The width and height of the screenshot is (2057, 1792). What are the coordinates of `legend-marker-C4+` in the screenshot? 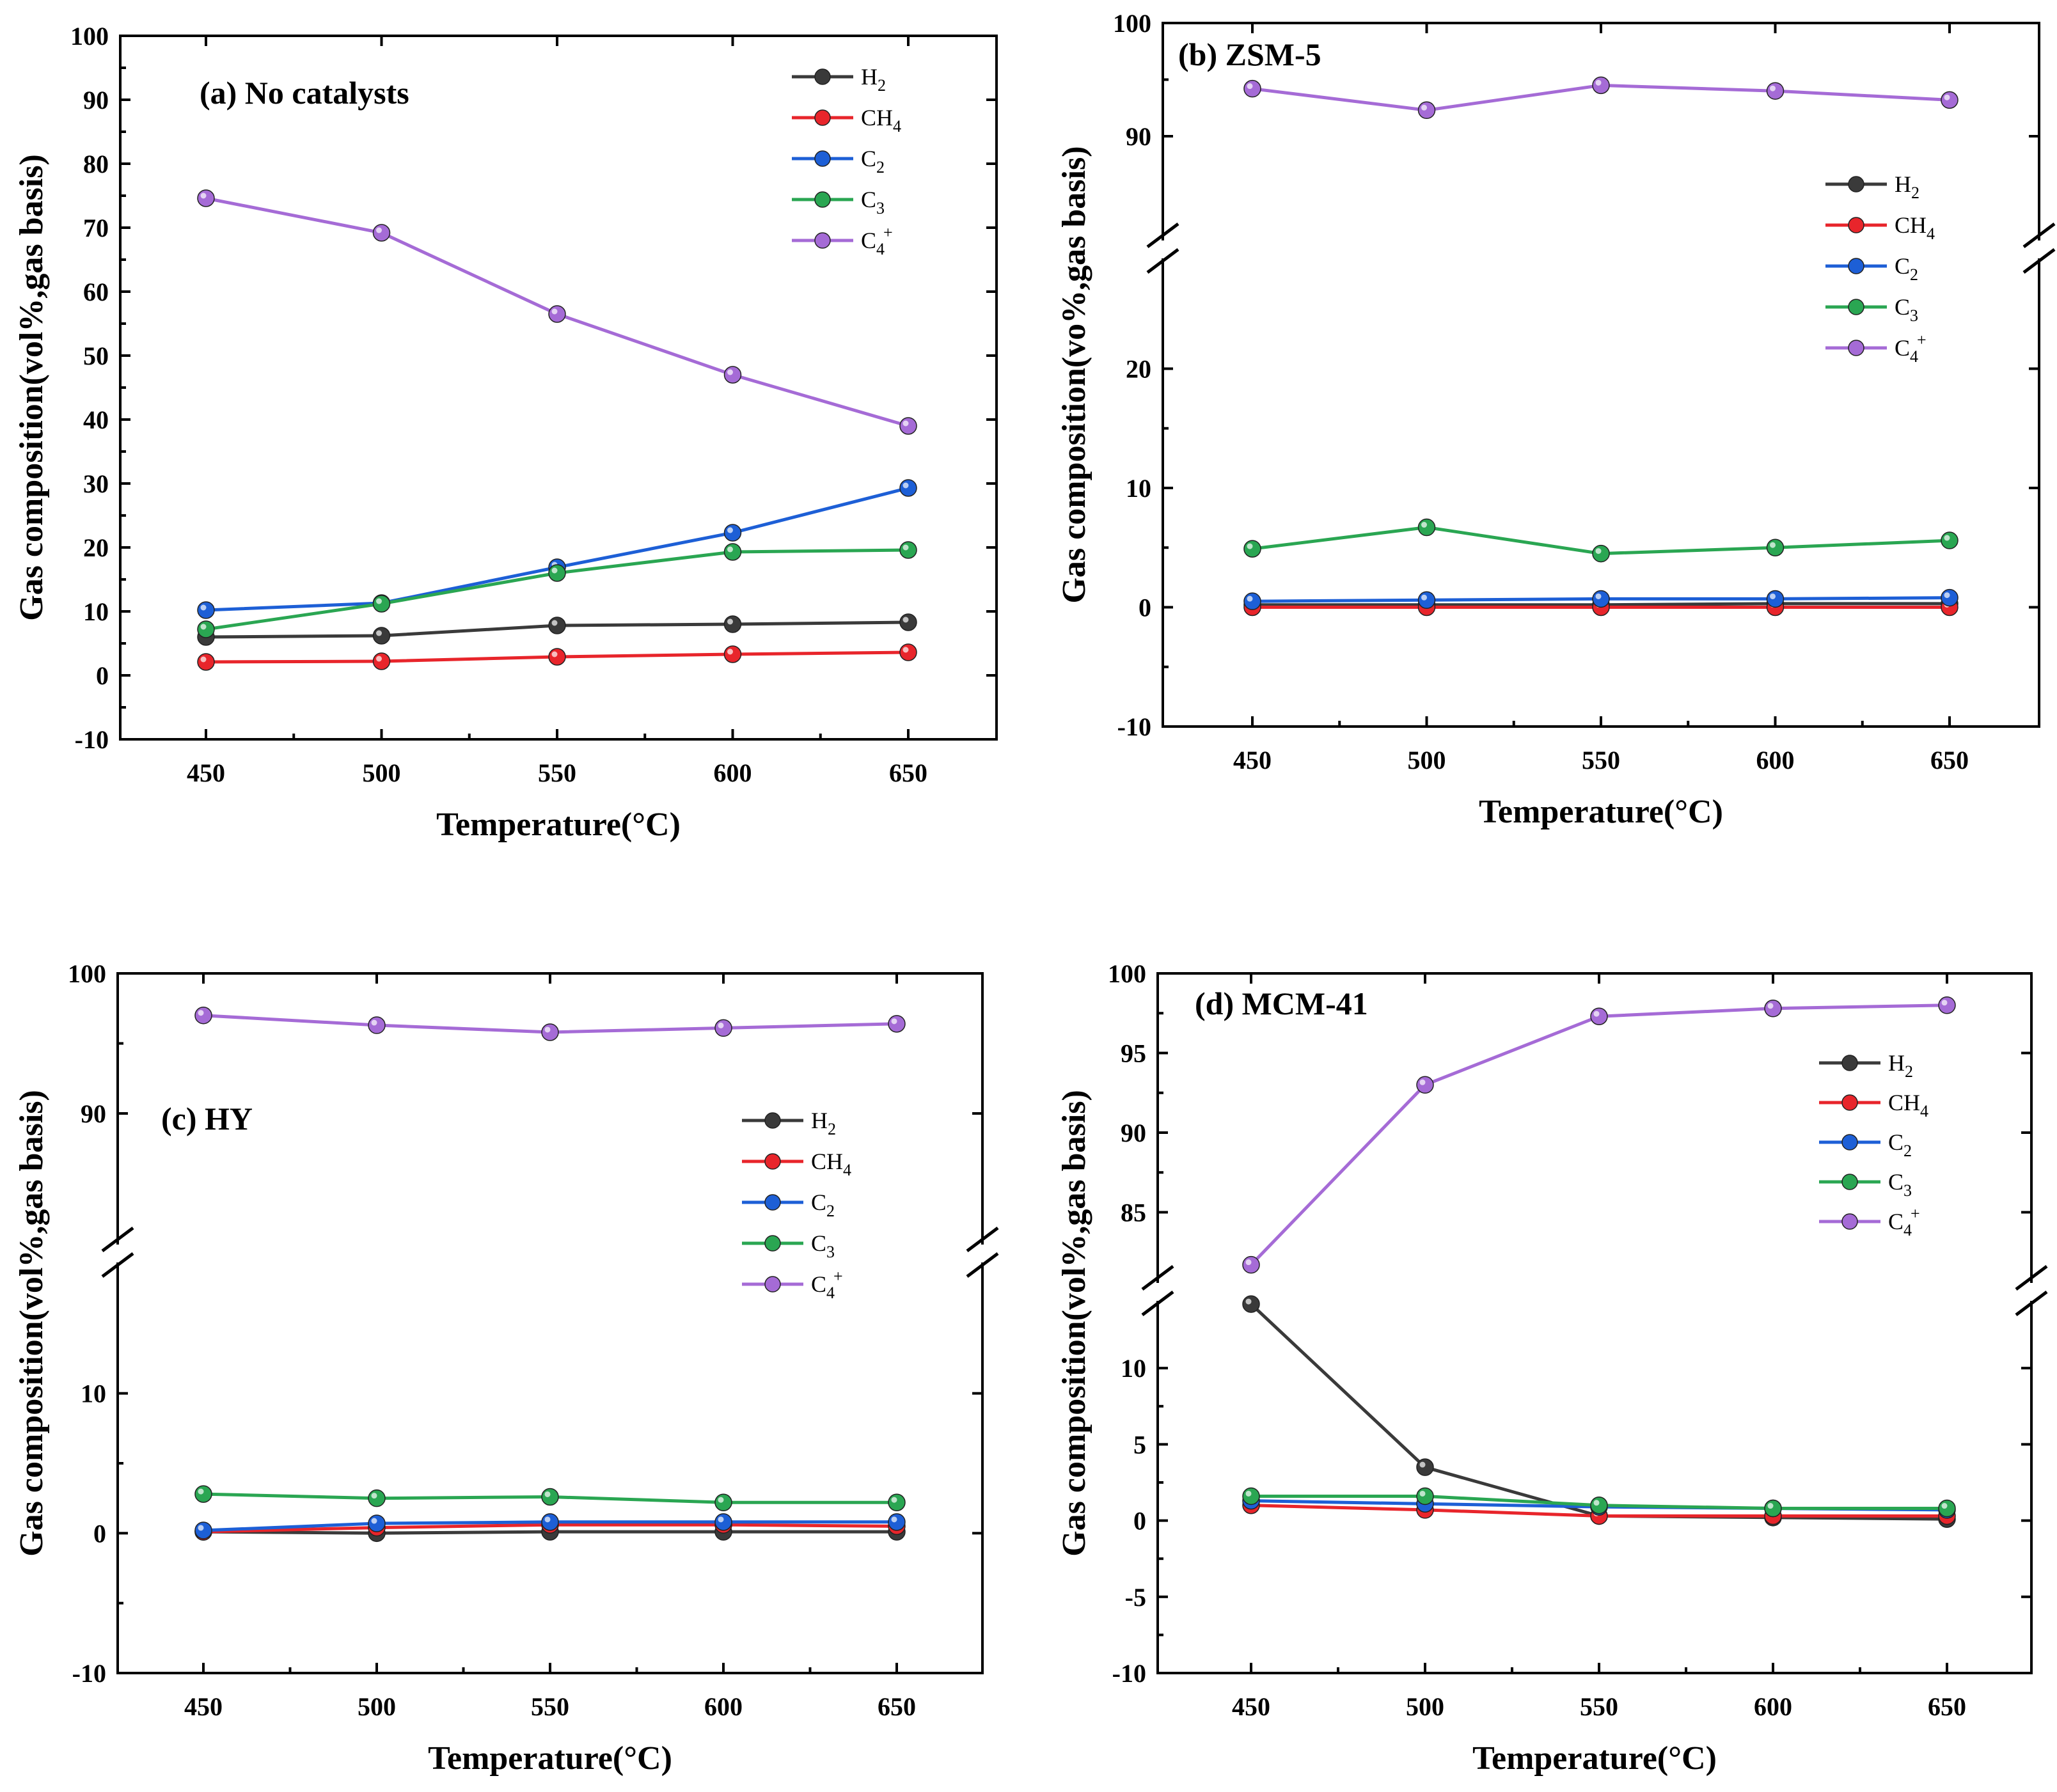 It's located at (772, 1284).